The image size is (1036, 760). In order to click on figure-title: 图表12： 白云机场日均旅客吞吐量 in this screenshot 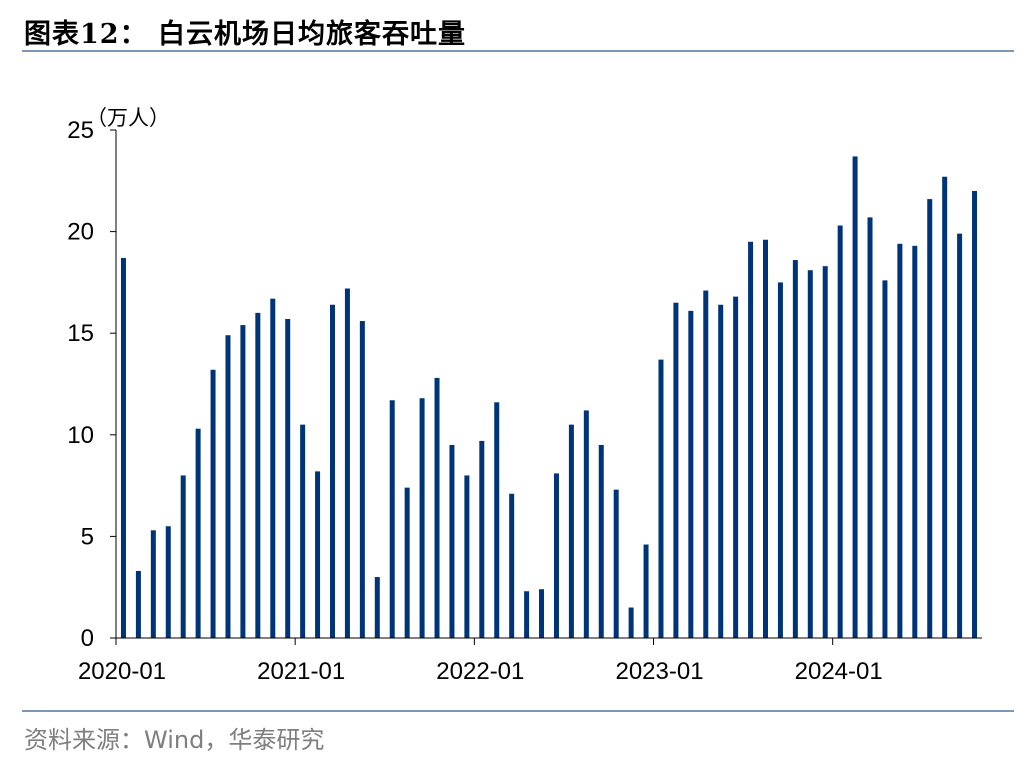, I will do `click(245, 34)`.